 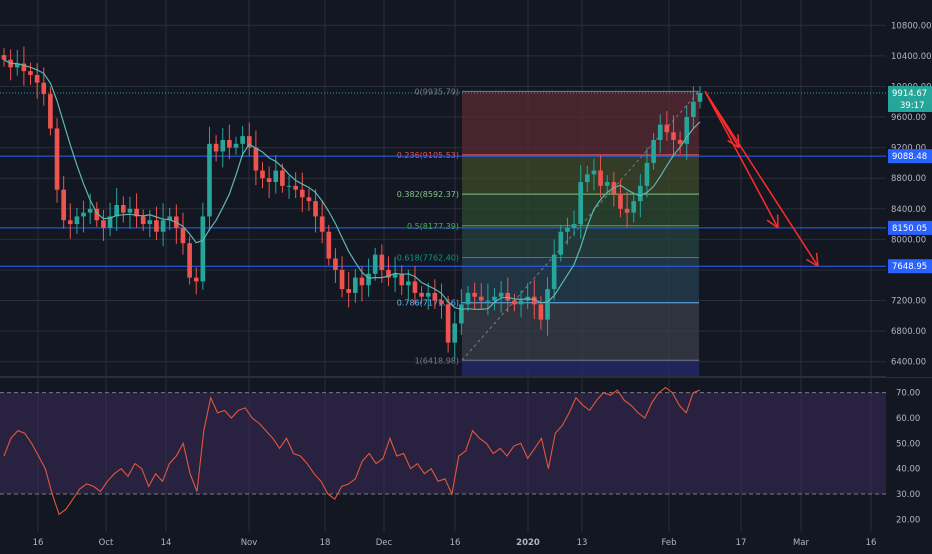 What do you see at coordinates (908, 240) in the screenshot?
I see `price-tick-label: 8000.00` at bounding box center [908, 240].